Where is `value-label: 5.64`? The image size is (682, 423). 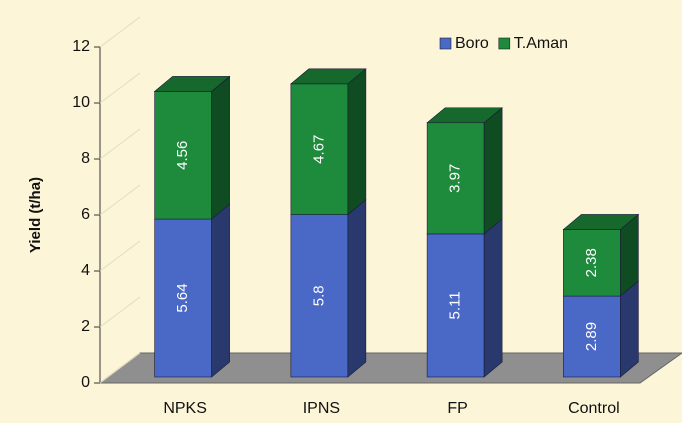 value-label: 5.64 is located at coordinates (182, 297).